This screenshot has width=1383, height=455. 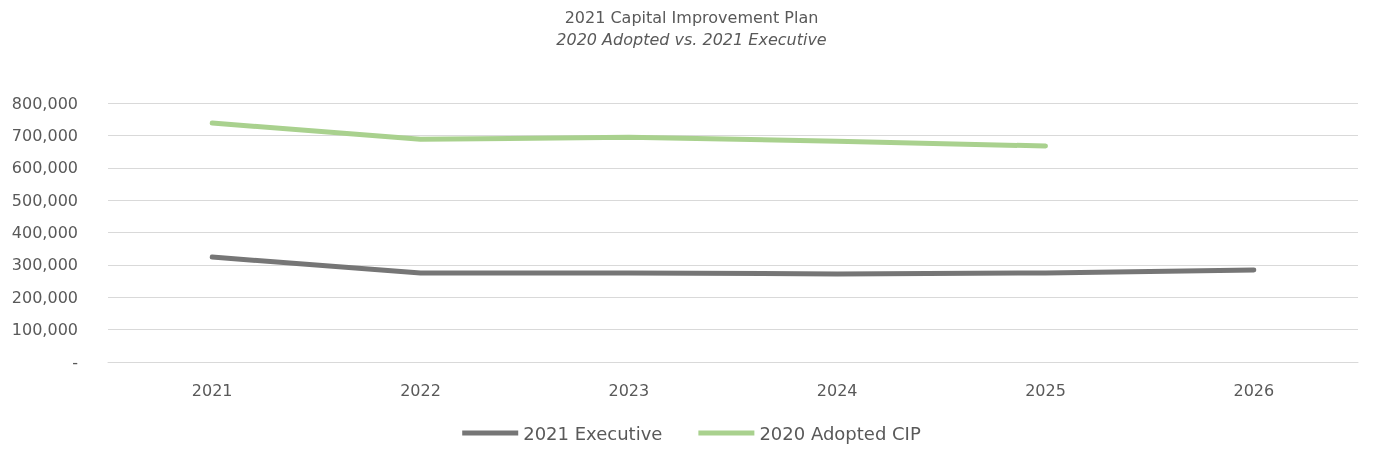 I want to click on x-tick-label: 2021, so click(x=212, y=390).